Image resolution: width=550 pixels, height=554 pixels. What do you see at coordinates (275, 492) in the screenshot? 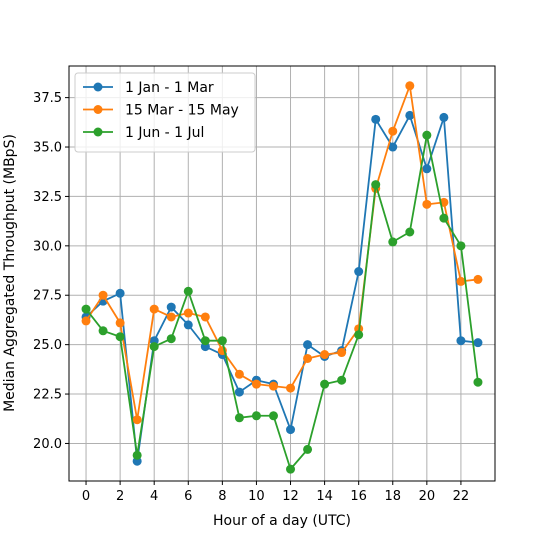
I see `x-ticks: 0 2 4 6 8 10 12 14 16 18 20 22` at bounding box center [275, 492].